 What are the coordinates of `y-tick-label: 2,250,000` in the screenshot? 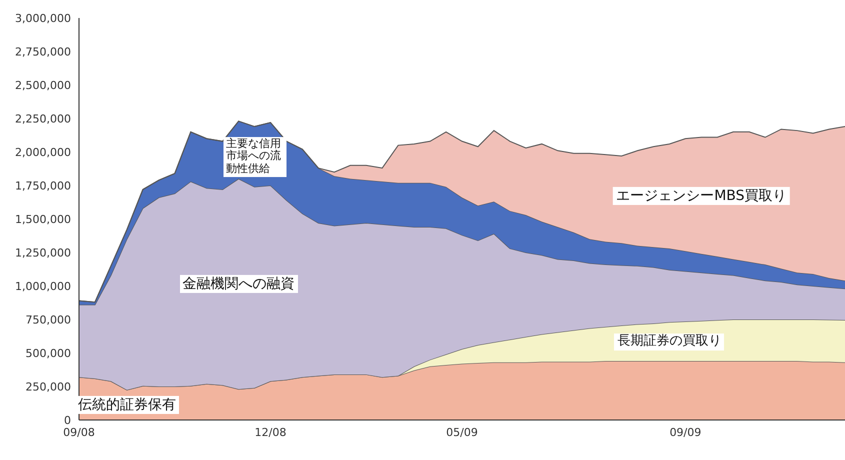 It's located at (43, 119).